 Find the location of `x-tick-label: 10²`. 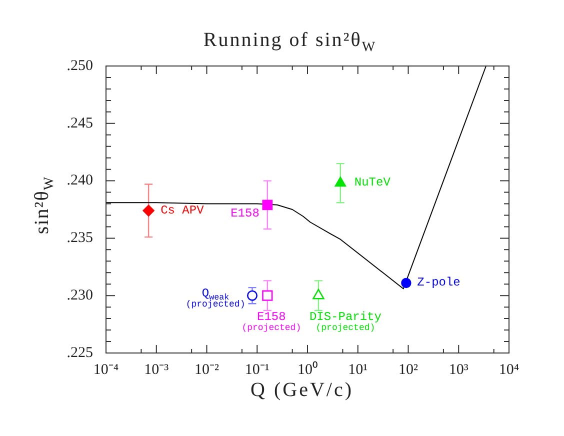

x-tick-label: 10² is located at coordinates (408, 370).